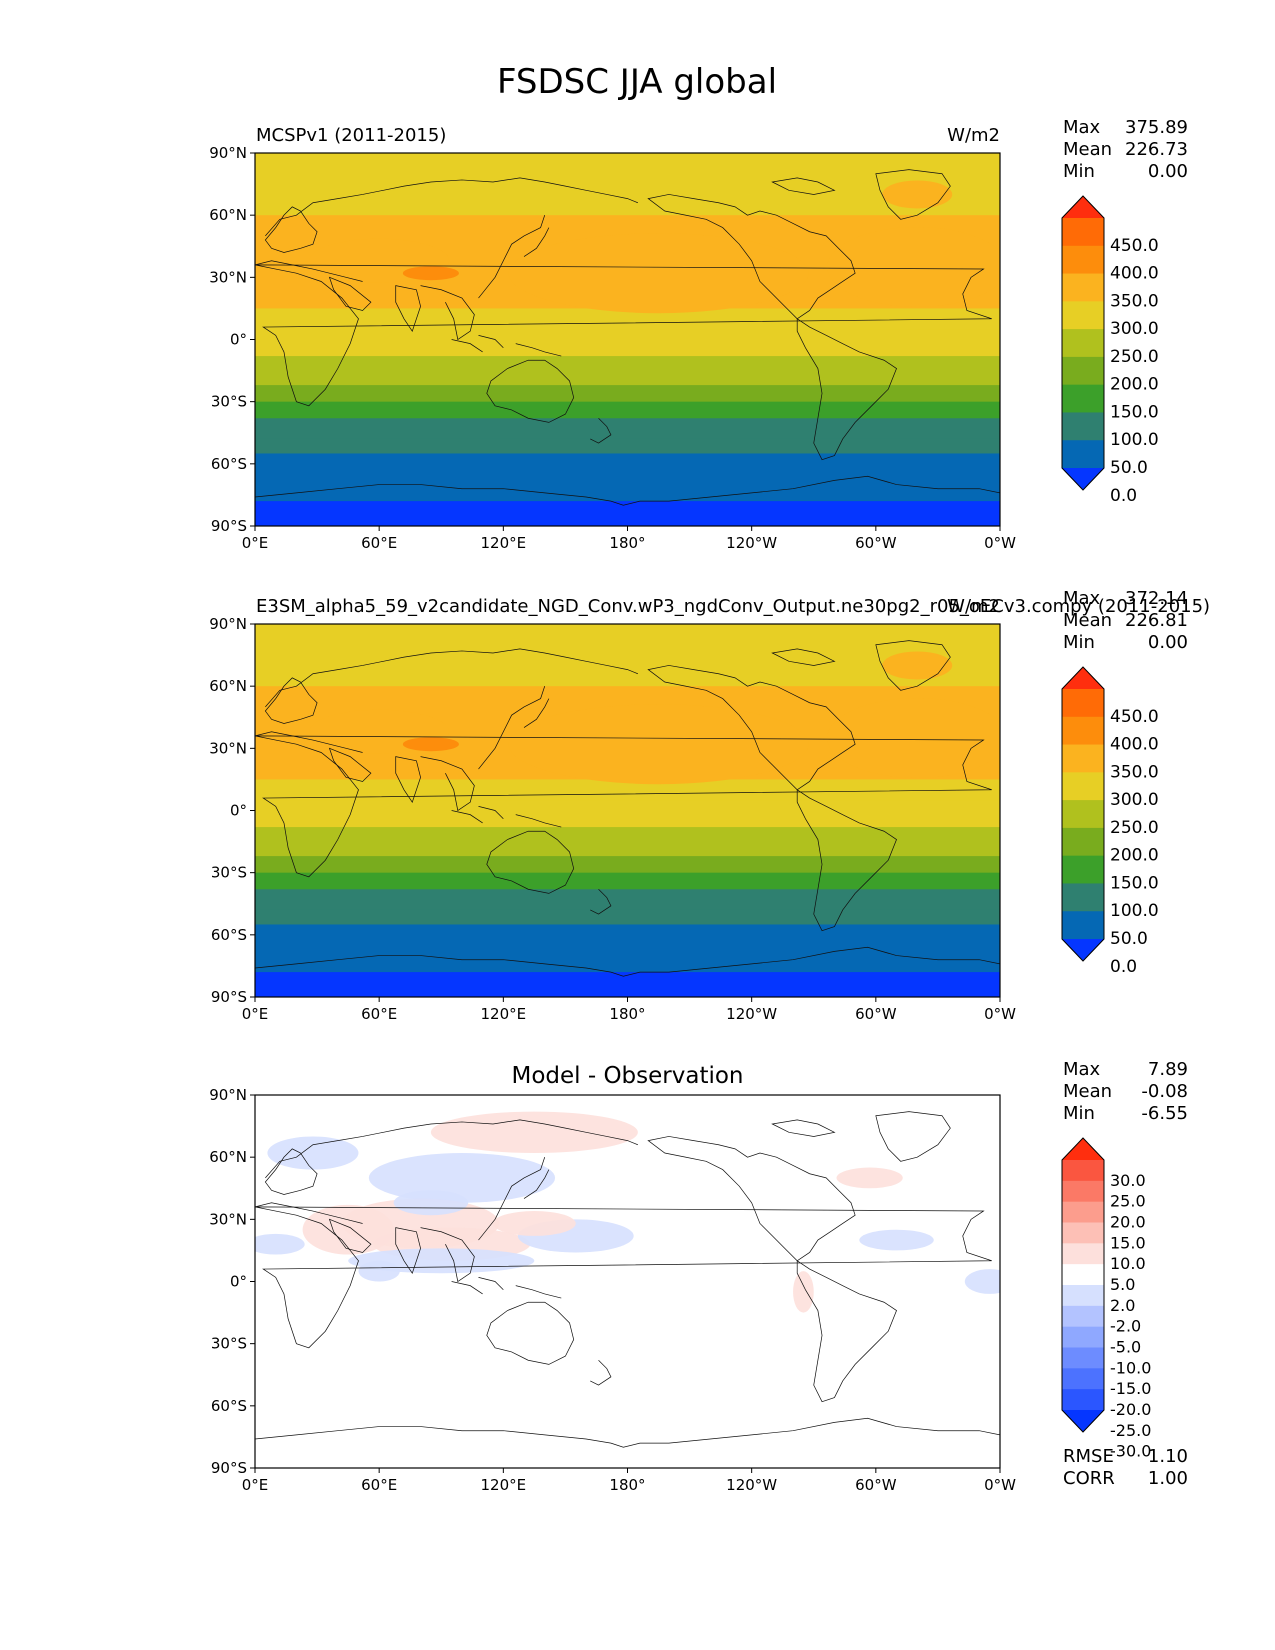  Describe the element at coordinates (1156, 598) in the screenshot. I see `stat-value: 372.14` at that location.